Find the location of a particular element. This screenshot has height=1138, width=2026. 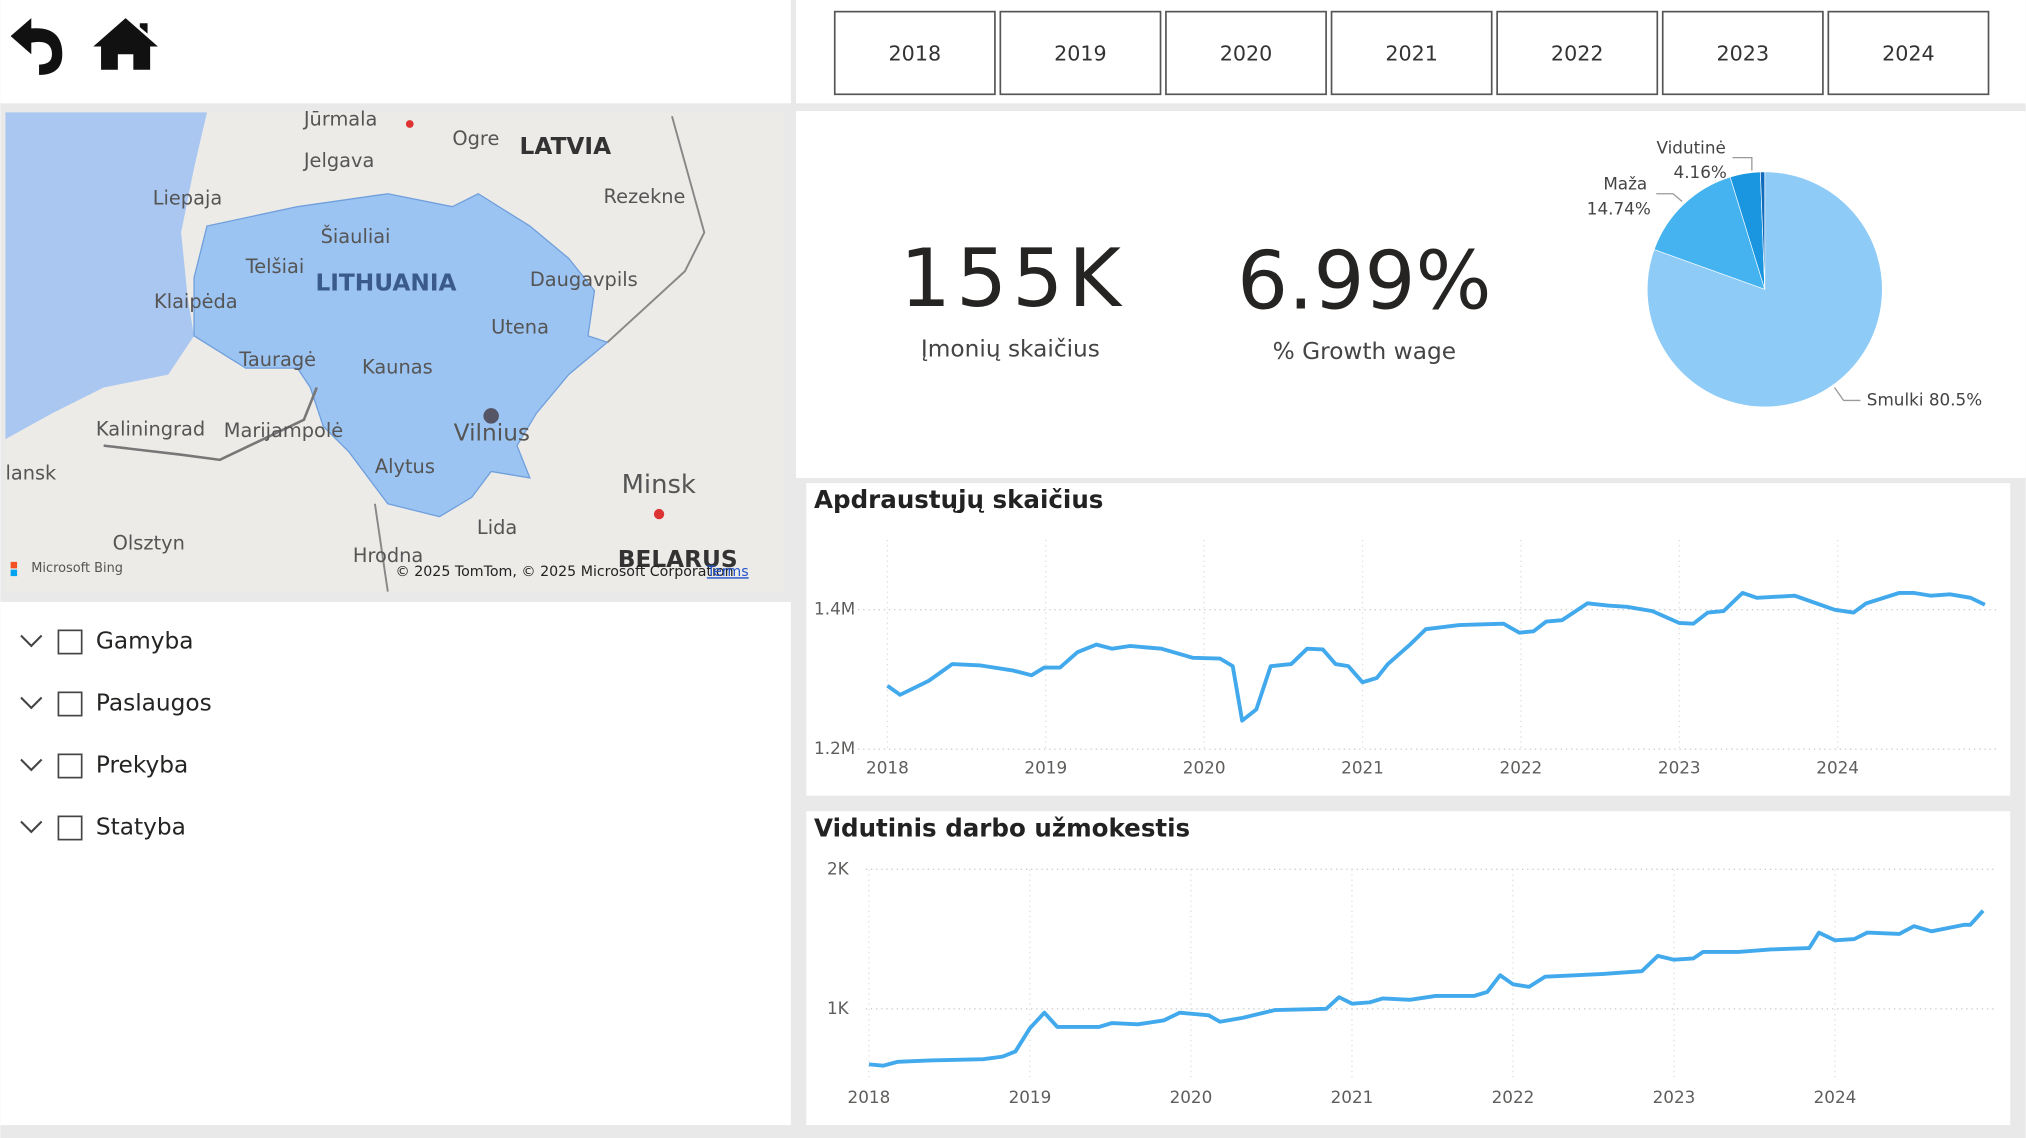

map-sea is located at coordinates (106, 276).